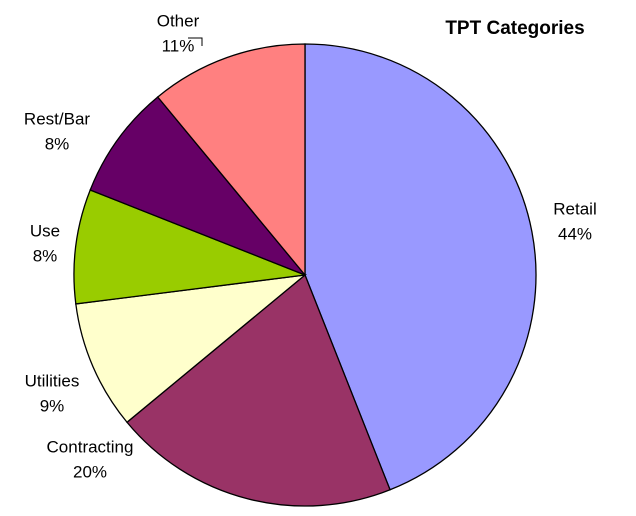  I want to click on slice-value-label: 44%, so click(575, 233).